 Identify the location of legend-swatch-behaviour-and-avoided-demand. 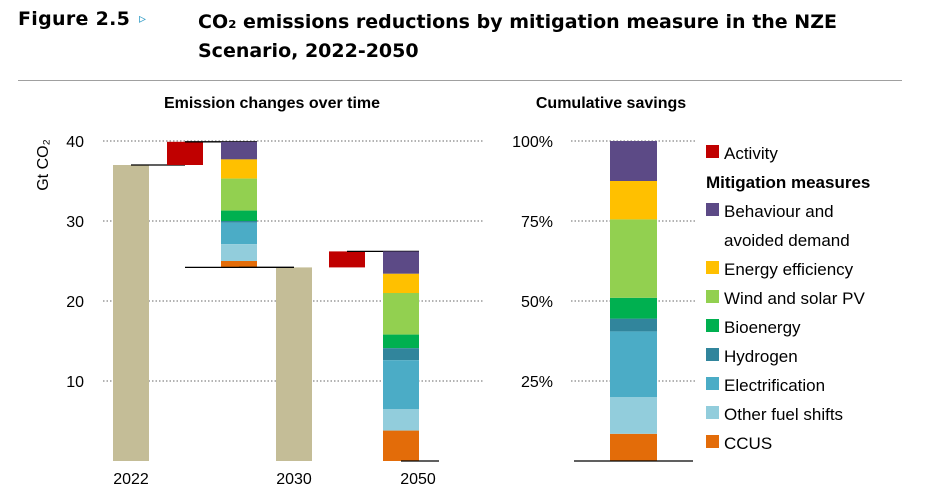
(712, 209).